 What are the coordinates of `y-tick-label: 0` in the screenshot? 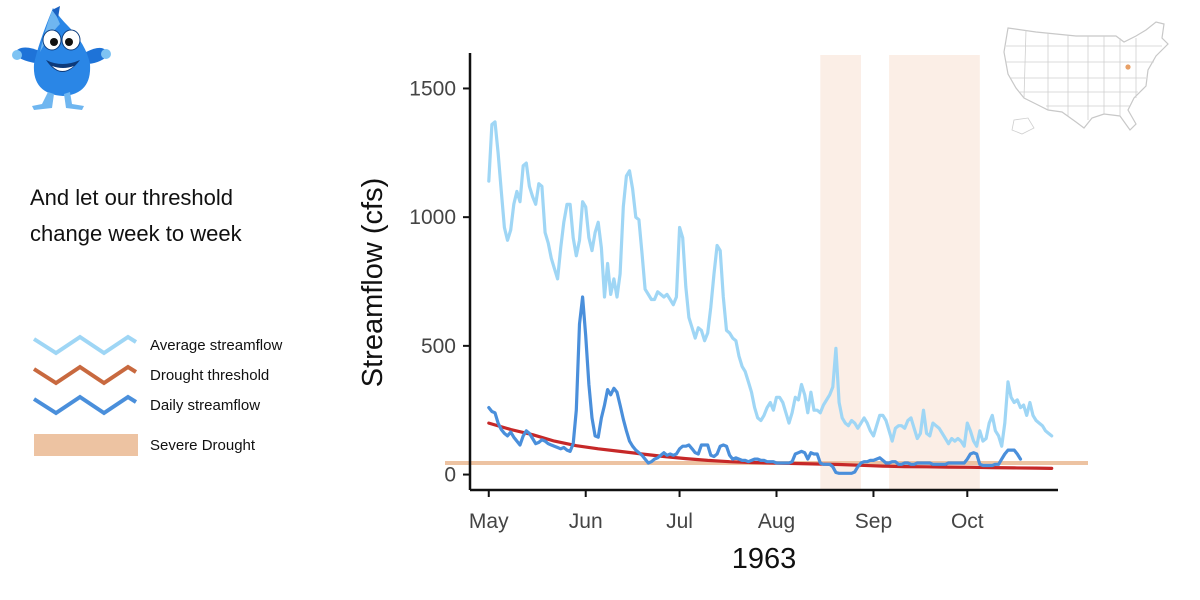 It's located at (450, 475).